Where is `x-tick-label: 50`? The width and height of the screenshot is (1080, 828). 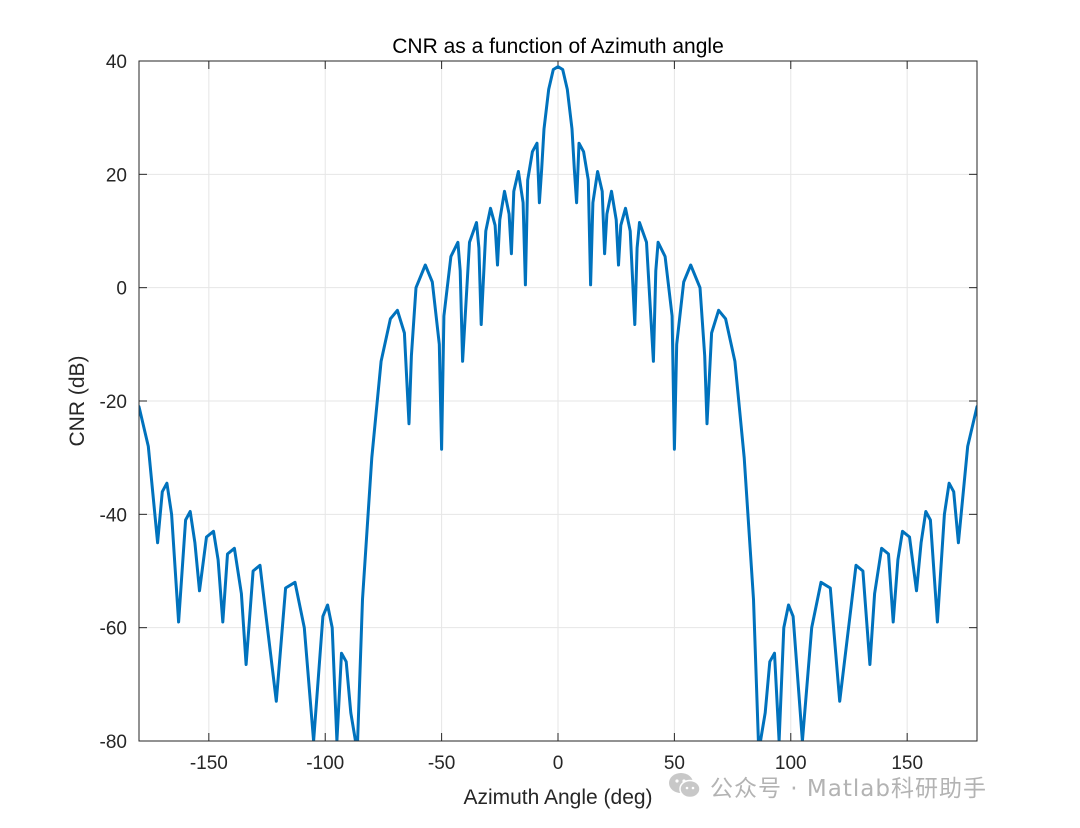 x-tick-label: 50 is located at coordinates (674, 763).